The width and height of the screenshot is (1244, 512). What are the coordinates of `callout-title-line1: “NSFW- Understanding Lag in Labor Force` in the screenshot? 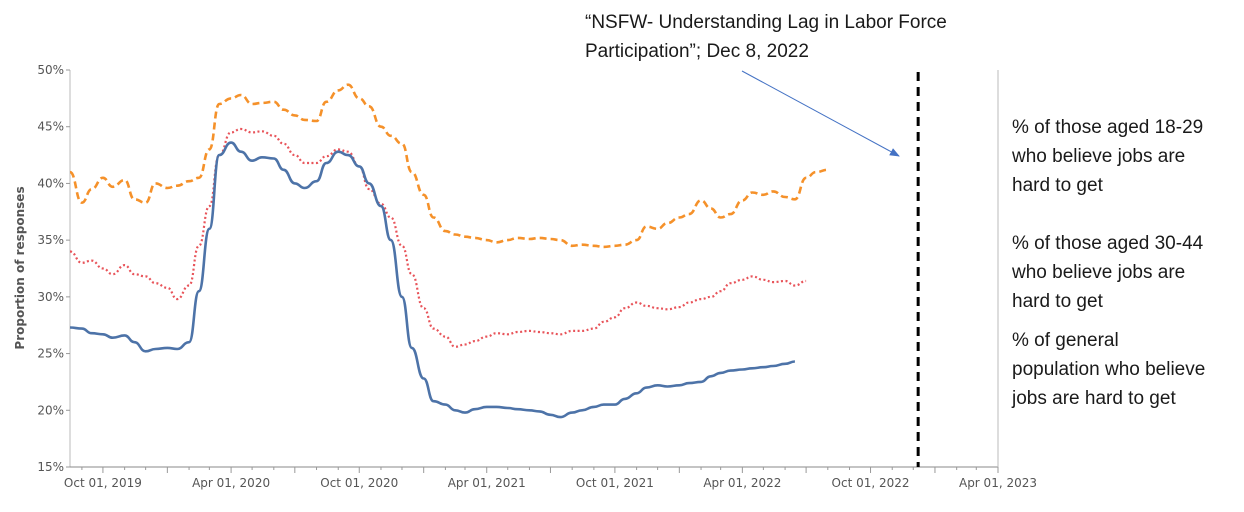 It's located at (766, 22).